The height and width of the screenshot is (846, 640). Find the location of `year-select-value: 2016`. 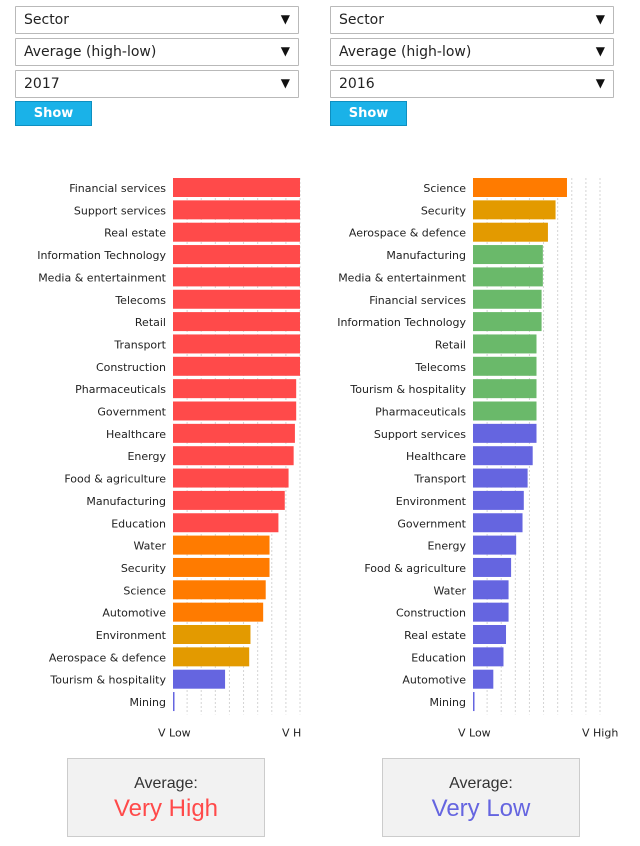

year-select-value: 2016 is located at coordinates (357, 84).